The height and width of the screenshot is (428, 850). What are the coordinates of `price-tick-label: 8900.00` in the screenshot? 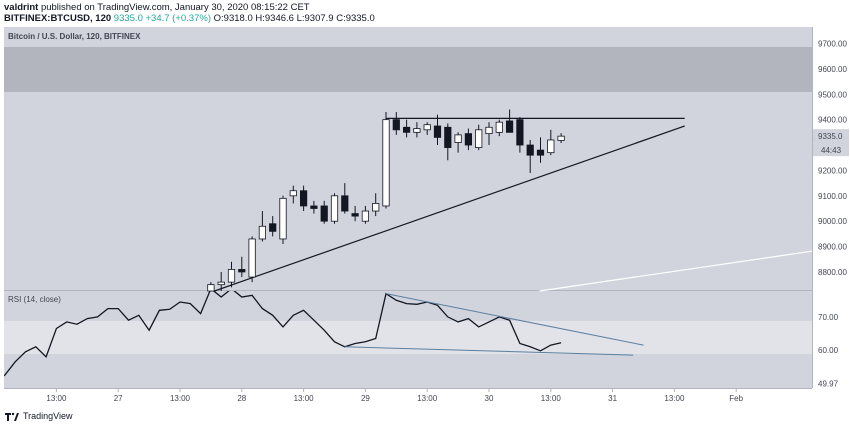 It's located at (832, 247).